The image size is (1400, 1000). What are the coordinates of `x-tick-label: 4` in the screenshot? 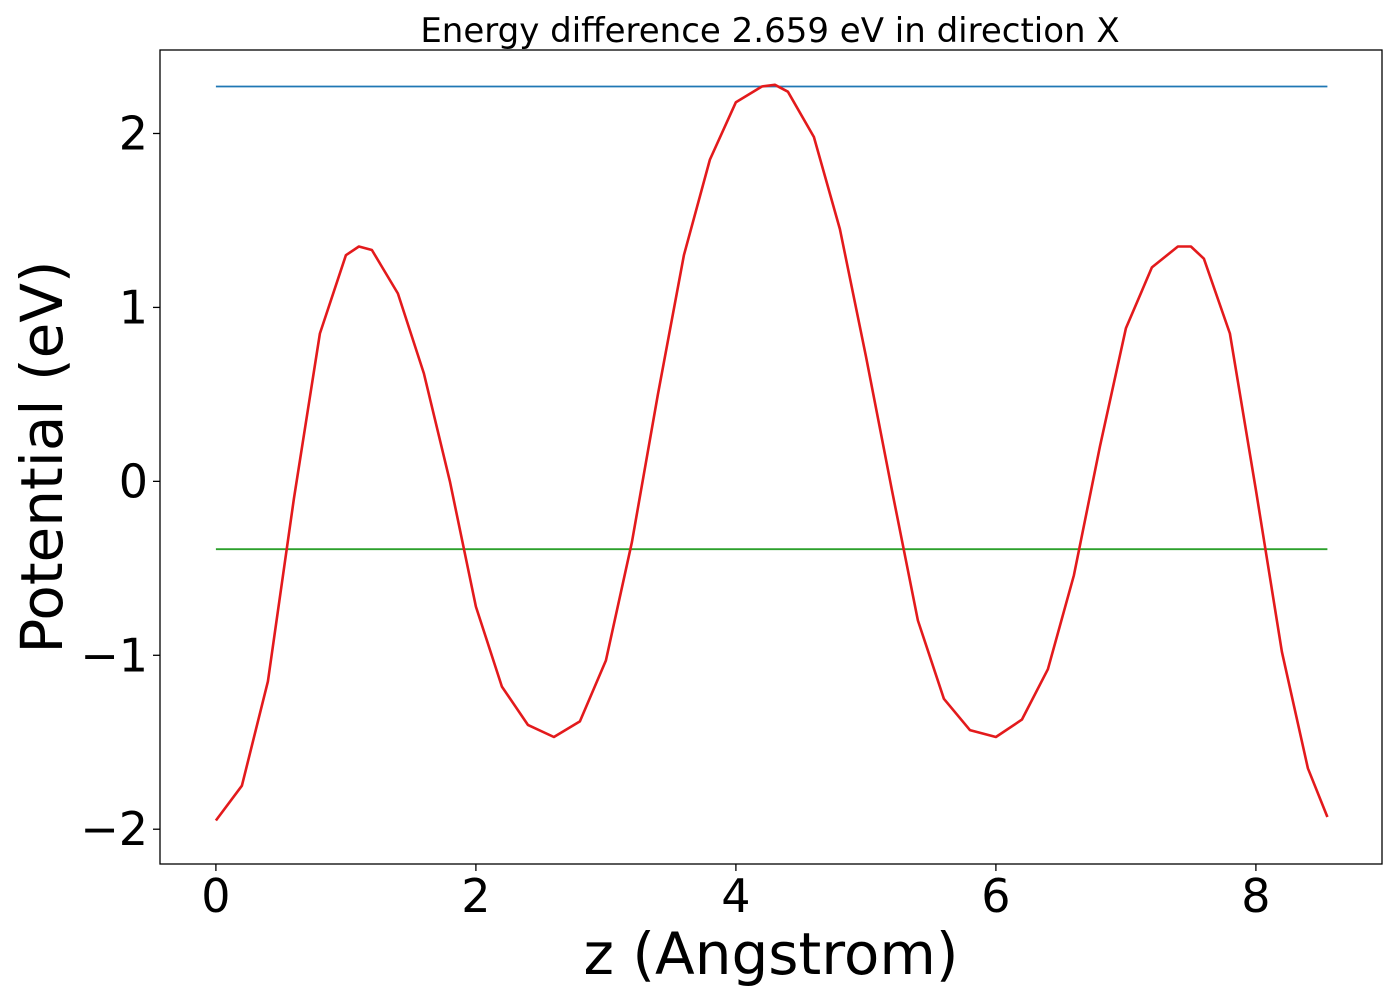 It's located at (735, 896).